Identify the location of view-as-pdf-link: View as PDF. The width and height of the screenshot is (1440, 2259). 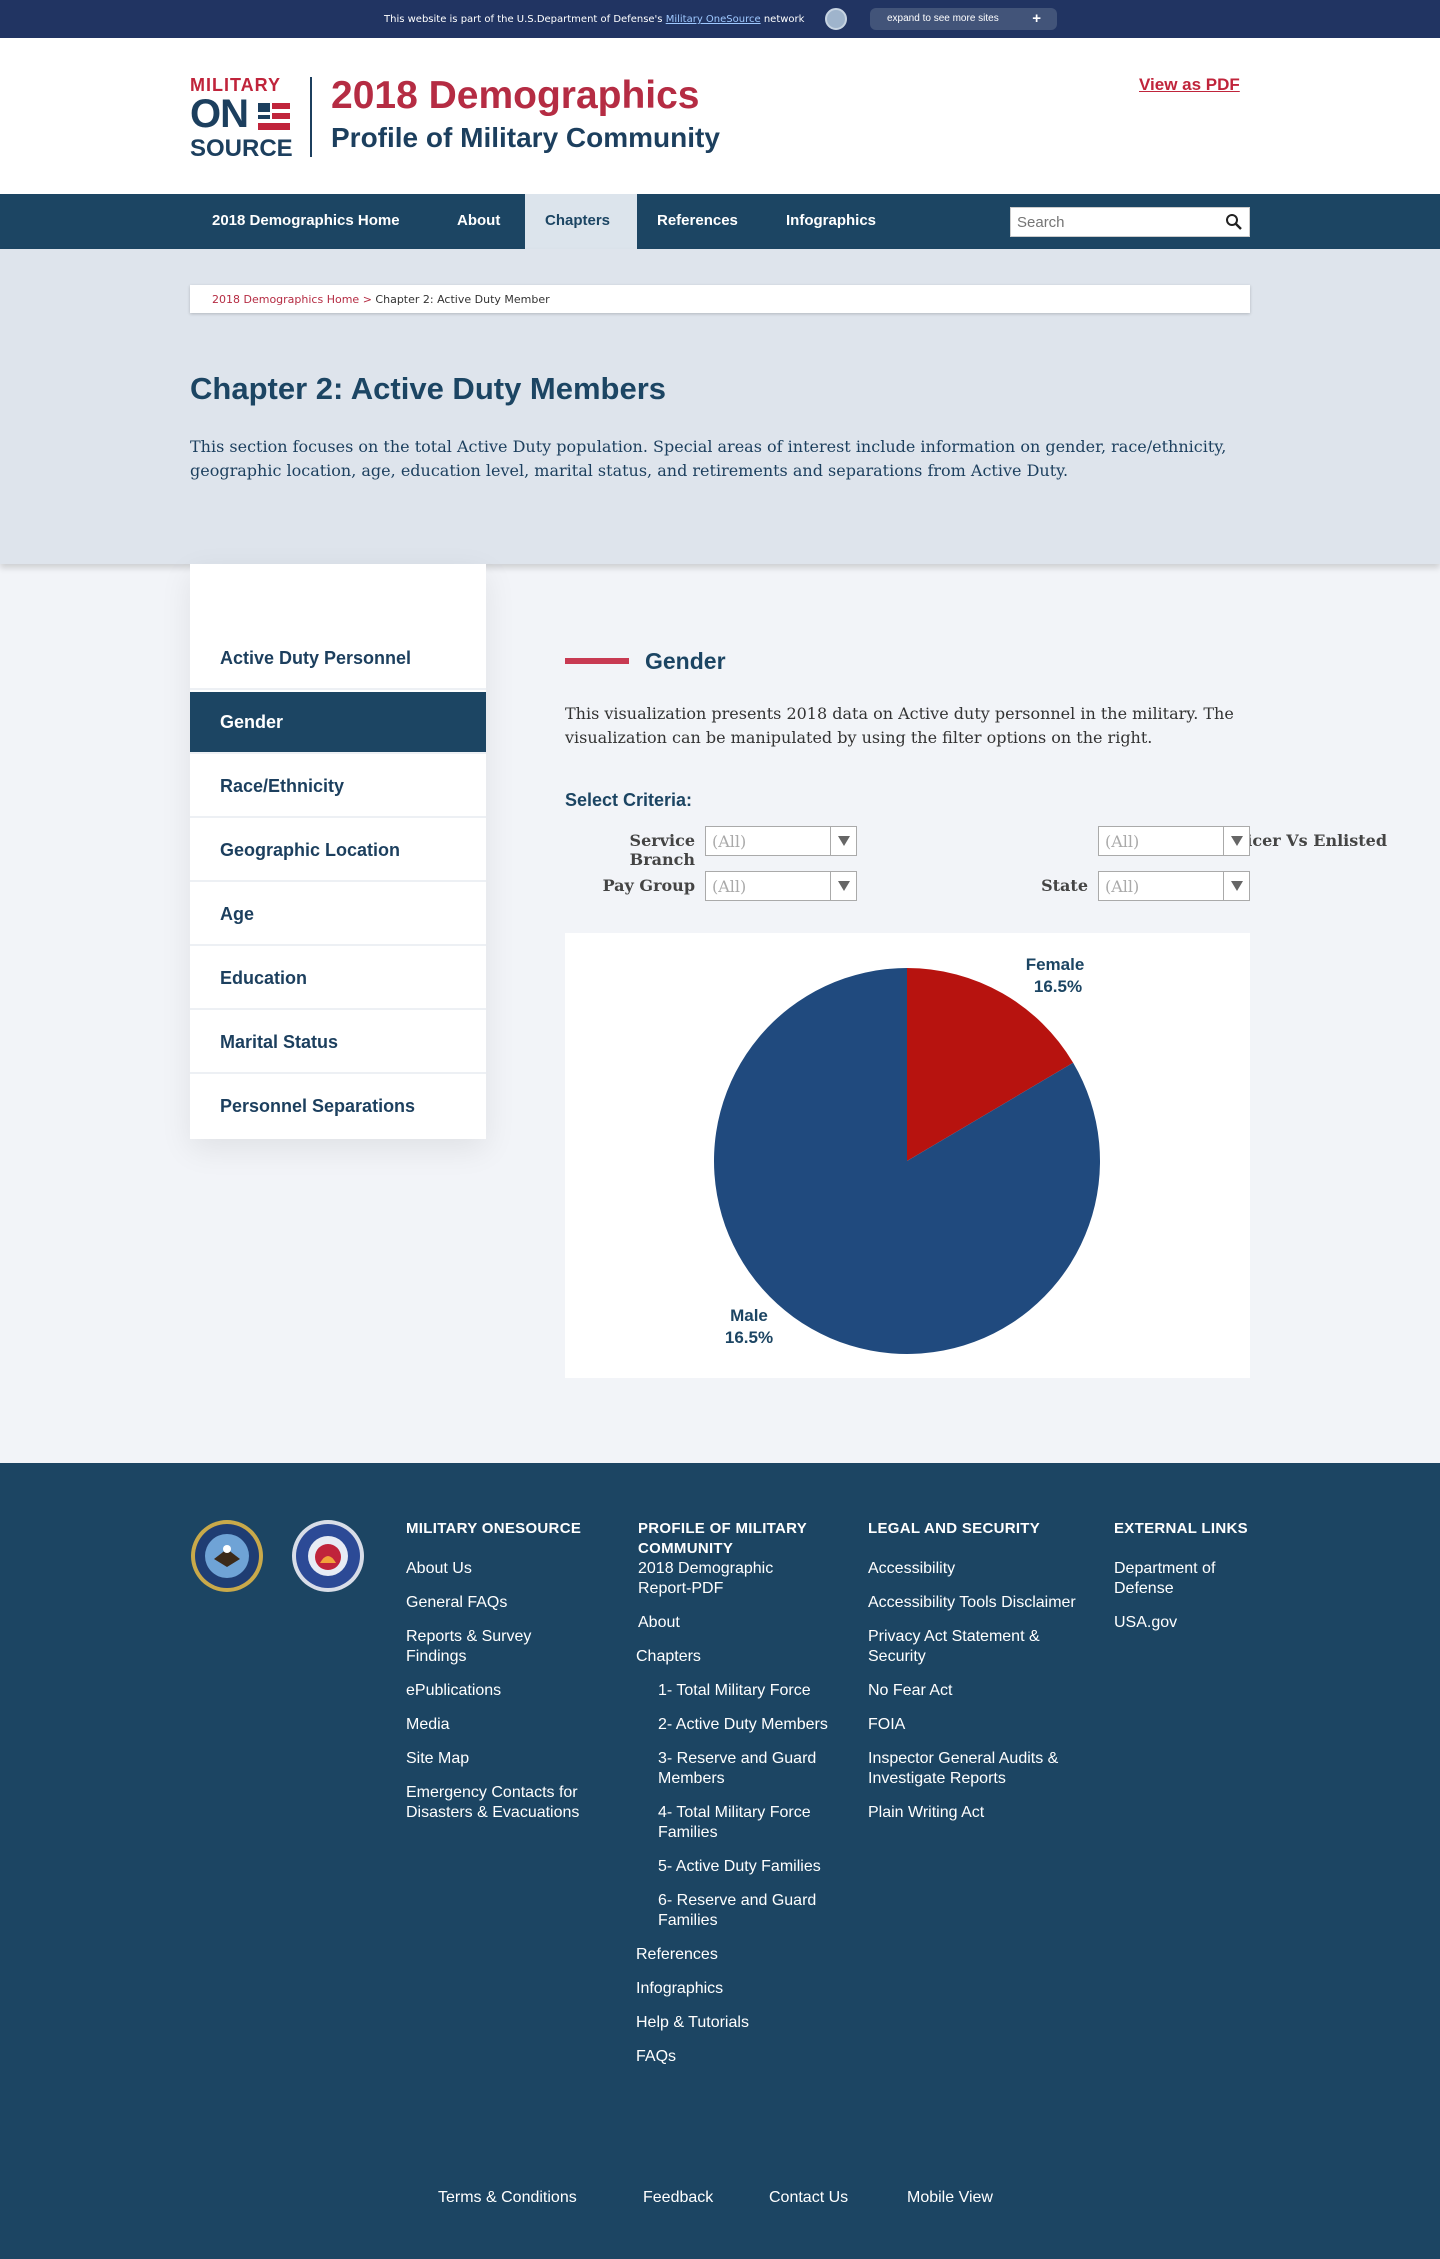
(1189, 84).